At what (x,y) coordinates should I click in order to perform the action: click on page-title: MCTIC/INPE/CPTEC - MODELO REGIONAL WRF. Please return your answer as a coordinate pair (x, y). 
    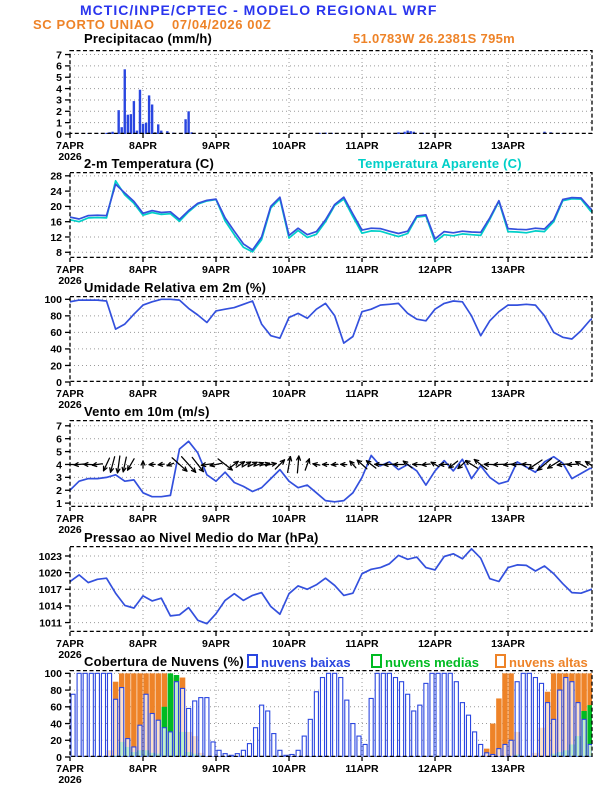
    Looking at the image, I should click on (259, 10).